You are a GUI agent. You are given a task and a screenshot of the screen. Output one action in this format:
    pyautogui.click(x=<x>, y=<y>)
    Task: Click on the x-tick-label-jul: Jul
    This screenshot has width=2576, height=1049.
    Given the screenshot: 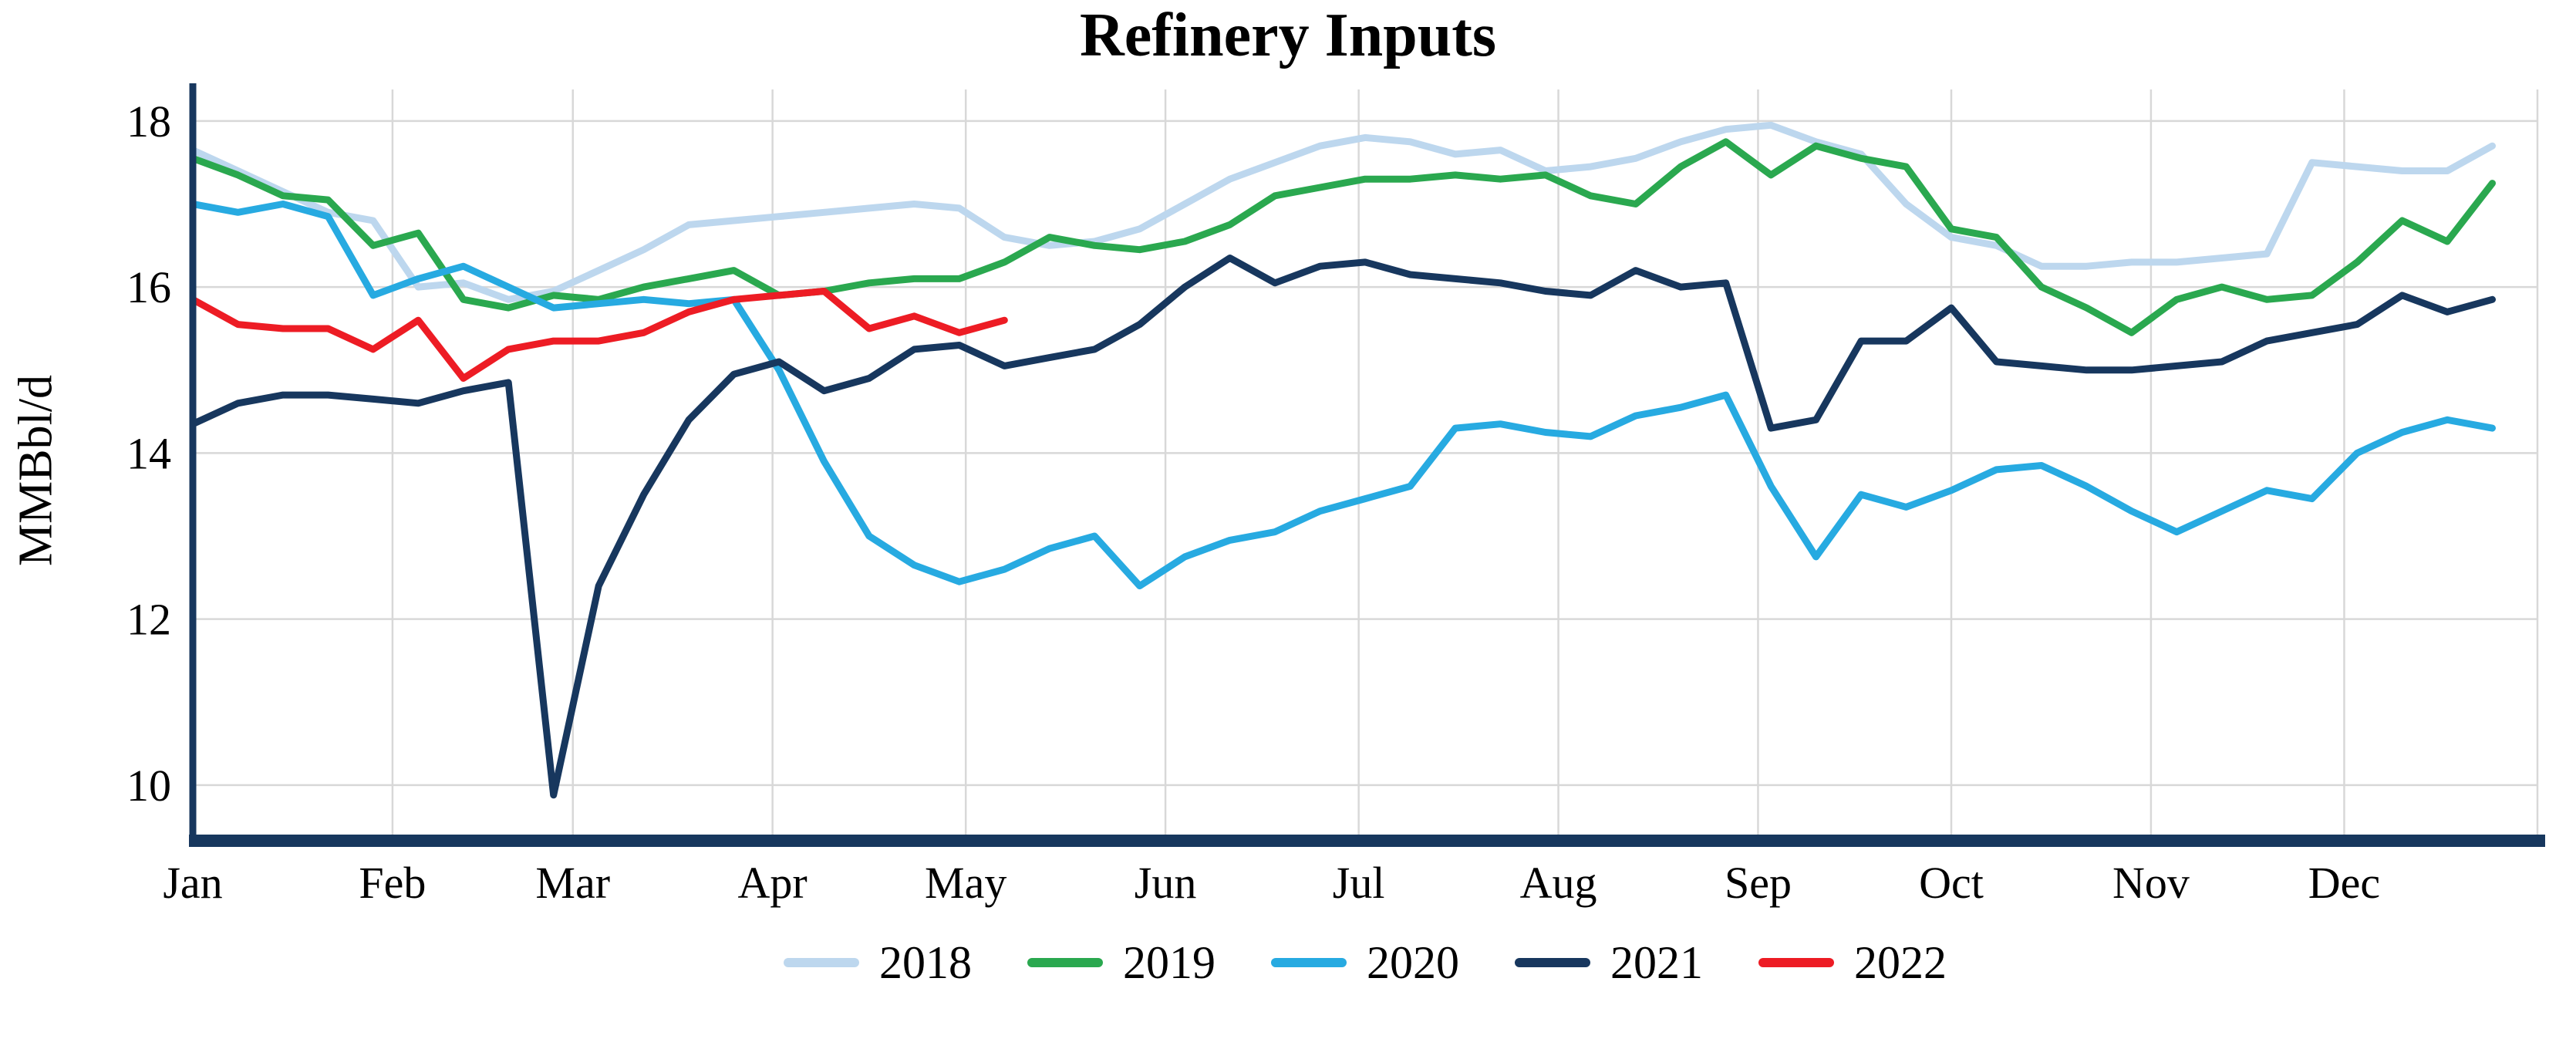 What is the action you would take?
    pyautogui.click(x=1359, y=883)
    